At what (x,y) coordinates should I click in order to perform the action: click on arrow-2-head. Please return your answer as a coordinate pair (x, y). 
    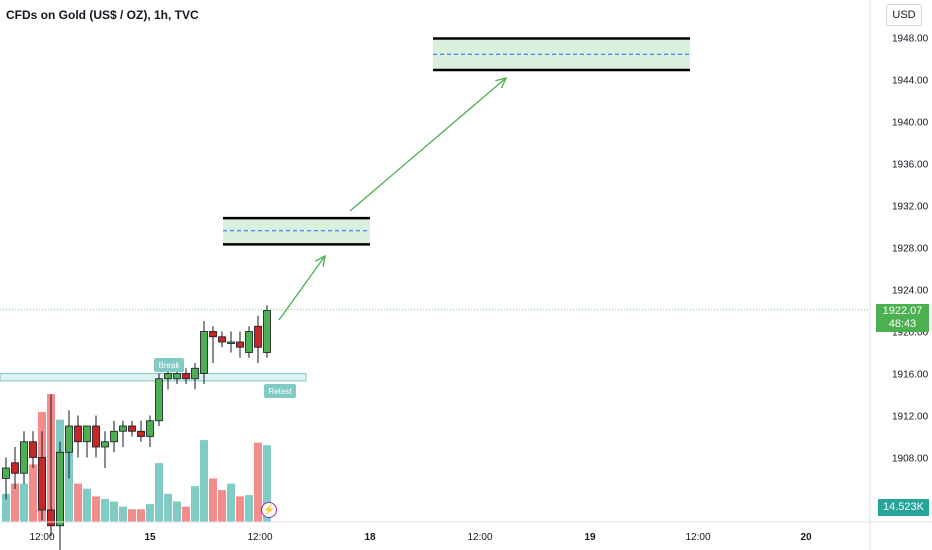
    Looking at the image, I should click on (501, 83).